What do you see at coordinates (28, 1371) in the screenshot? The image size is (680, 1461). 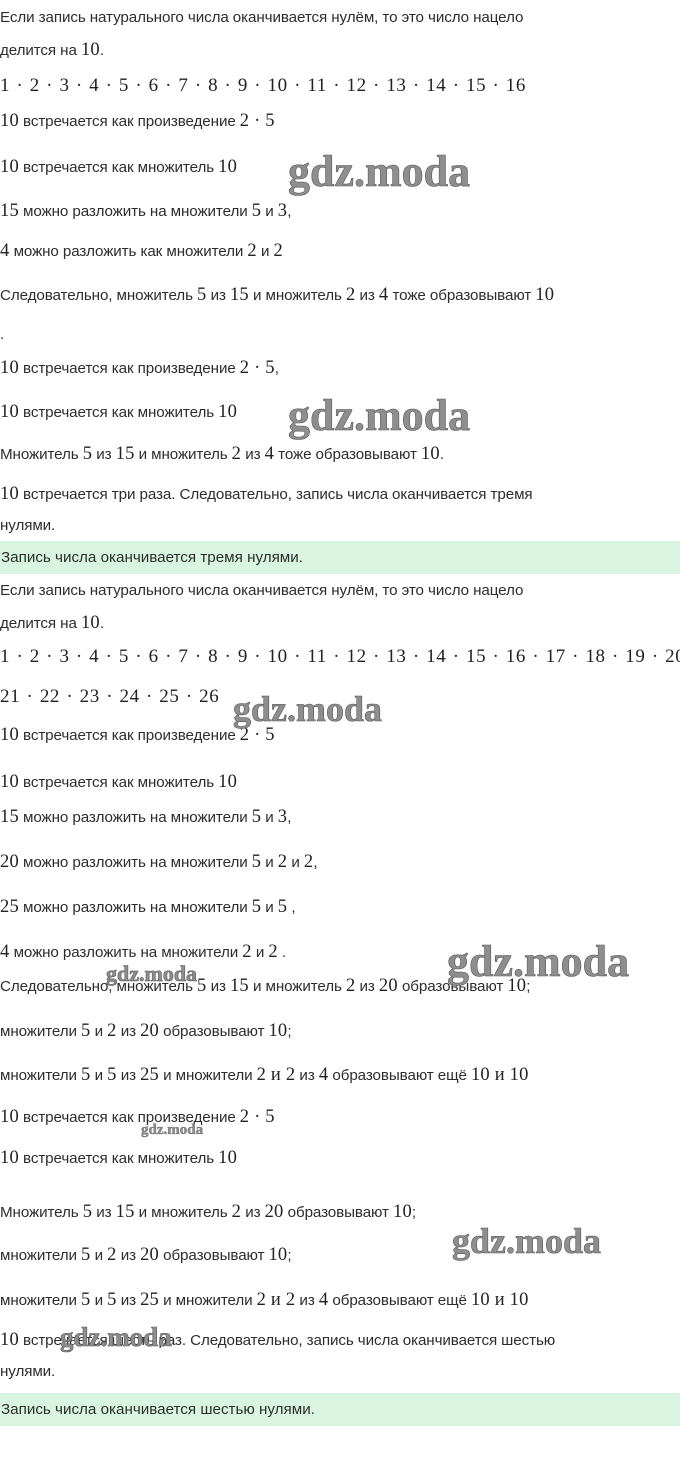 I see `text-line: нулями.` at bounding box center [28, 1371].